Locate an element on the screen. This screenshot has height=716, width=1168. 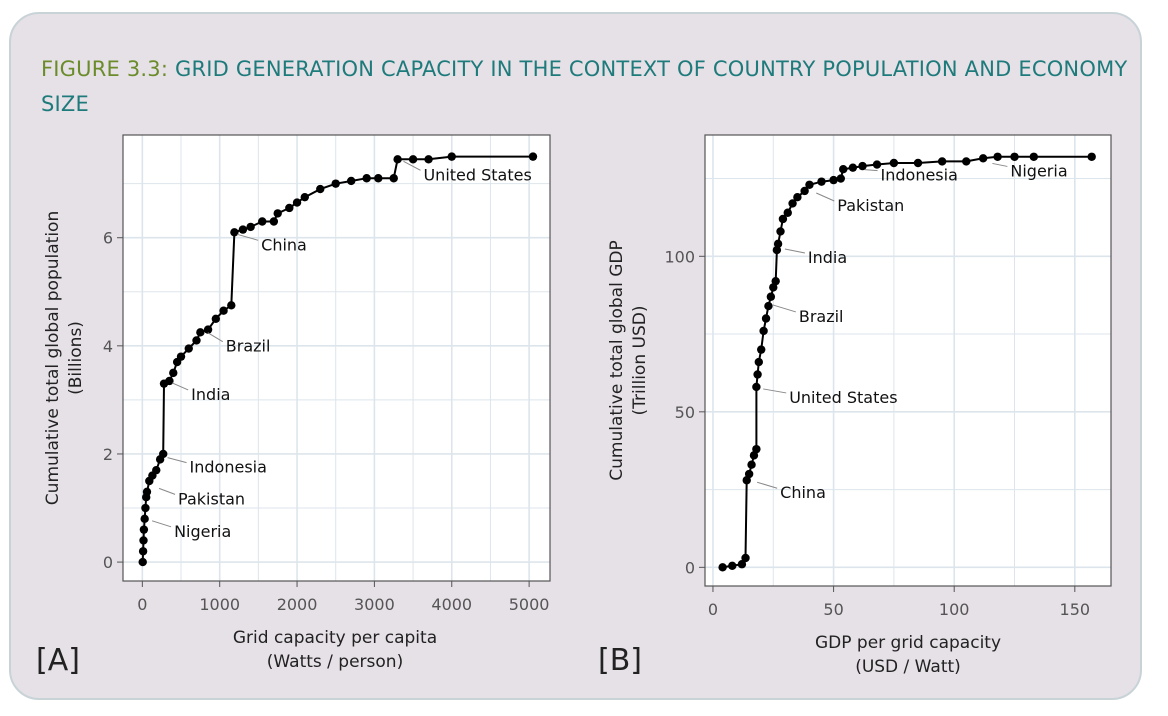
x-axis-units: (Watts / person) is located at coordinates (335, 662).